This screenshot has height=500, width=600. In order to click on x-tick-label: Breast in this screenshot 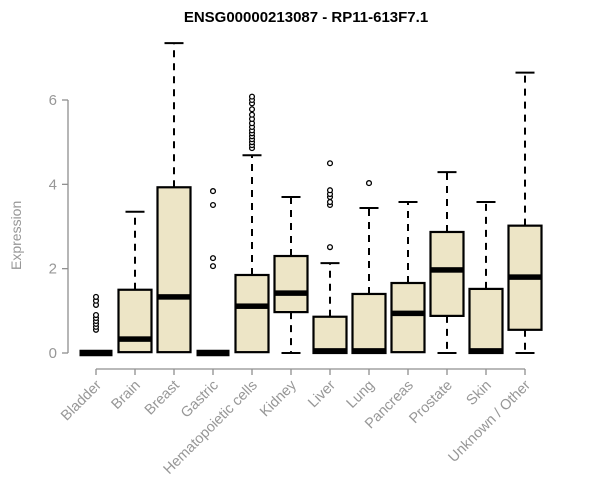, I will do `click(162, 398)`.